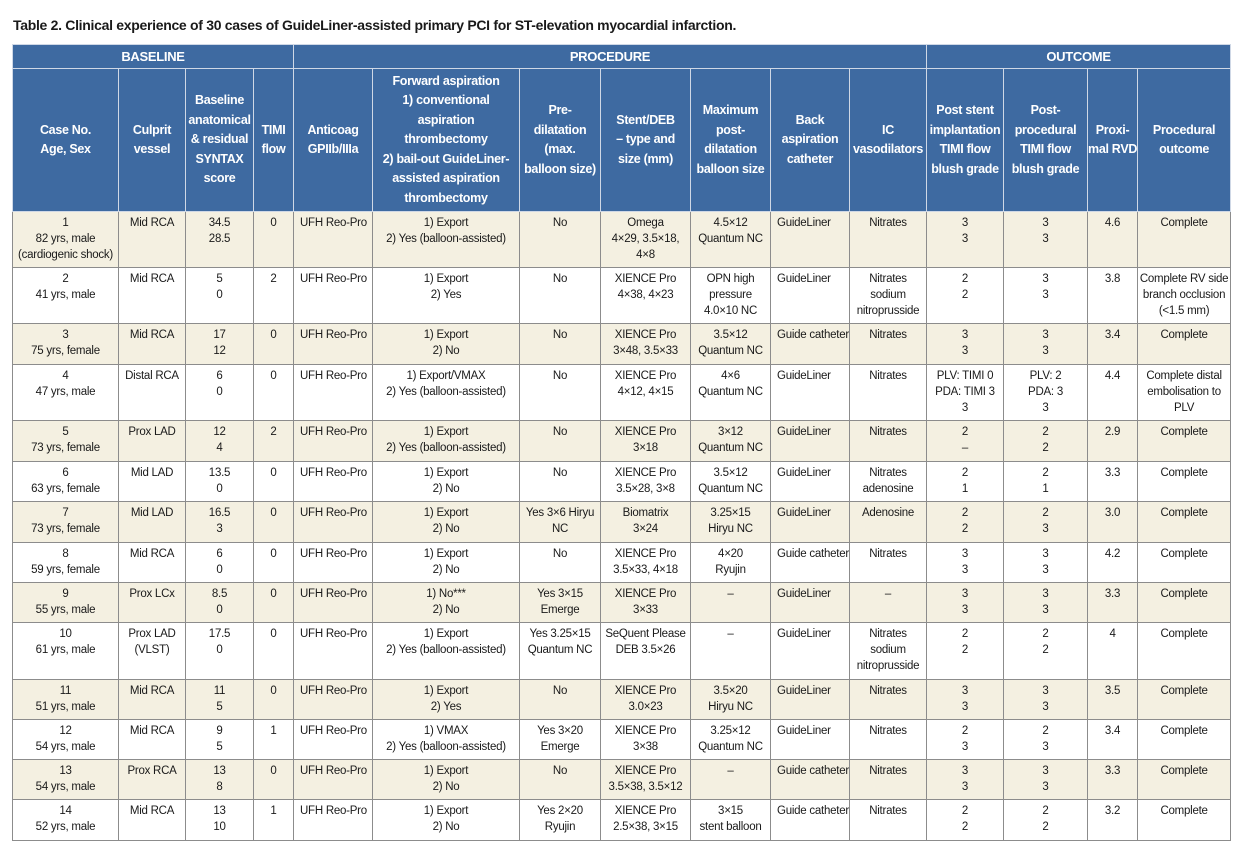  I want to click on cell-line: Quantum NC, so click(730, 351).